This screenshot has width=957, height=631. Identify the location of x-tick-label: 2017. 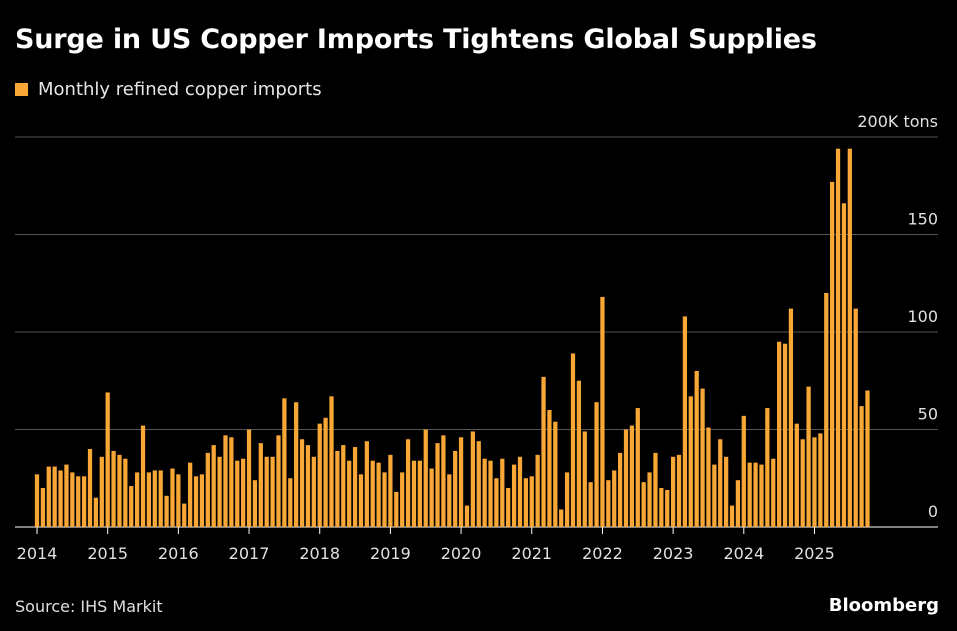
(249, 553).